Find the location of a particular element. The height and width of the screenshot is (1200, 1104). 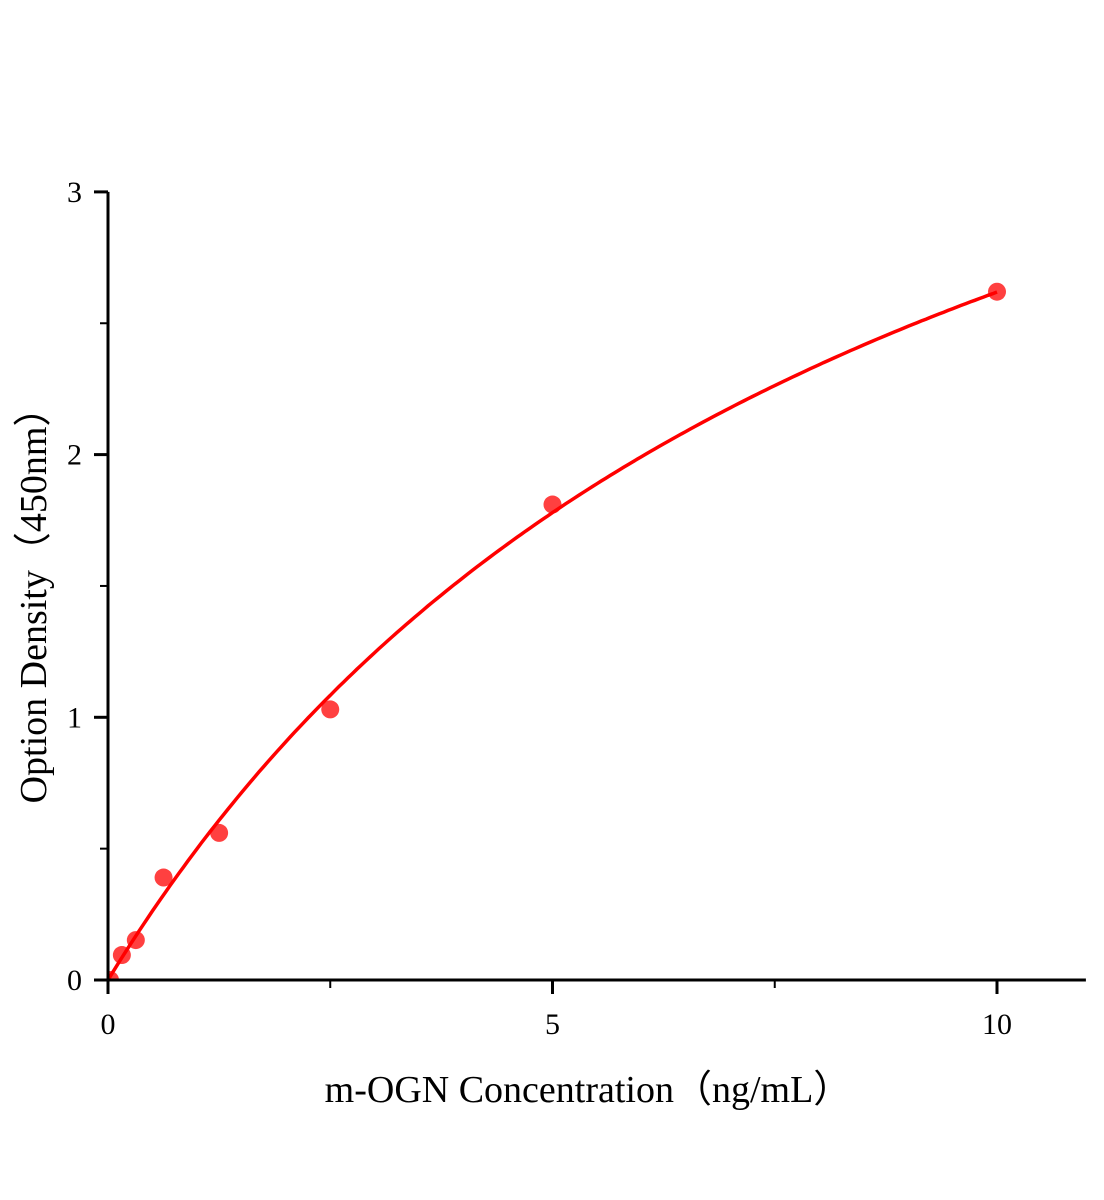

x-tick-label: 0 is located at coordinates (108, 1024).